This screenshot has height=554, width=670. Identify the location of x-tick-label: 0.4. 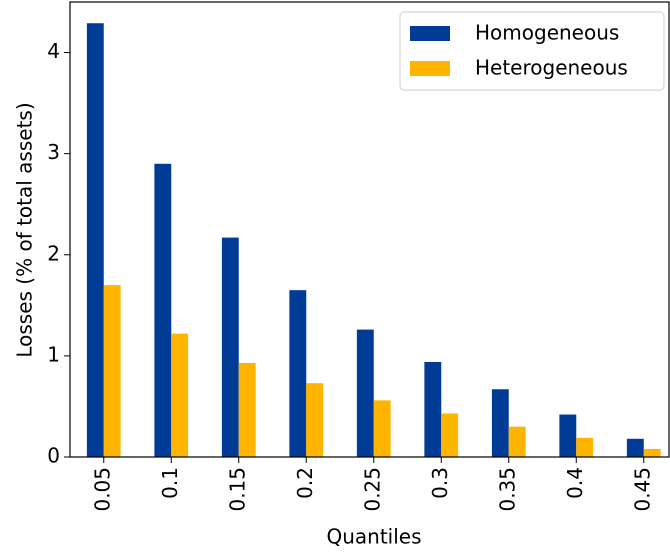
(575, 483).